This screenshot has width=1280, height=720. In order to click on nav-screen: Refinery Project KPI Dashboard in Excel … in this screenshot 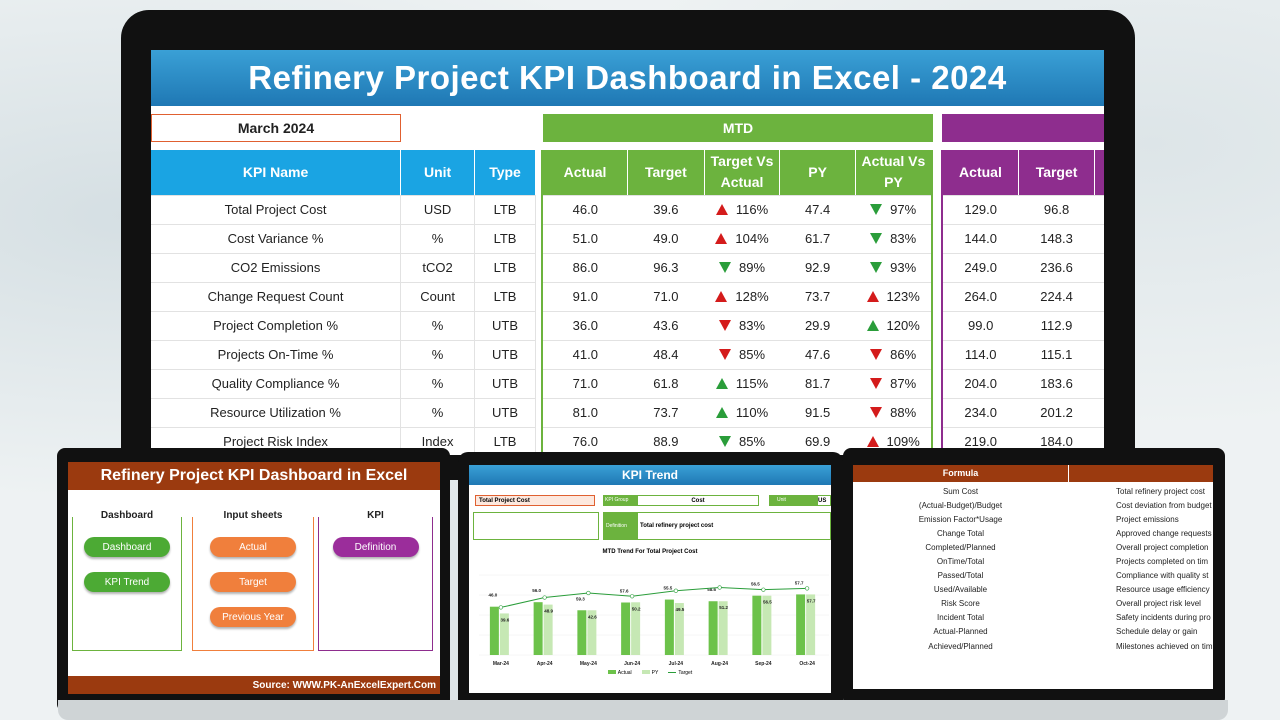, I will do `click(254, 578)`.